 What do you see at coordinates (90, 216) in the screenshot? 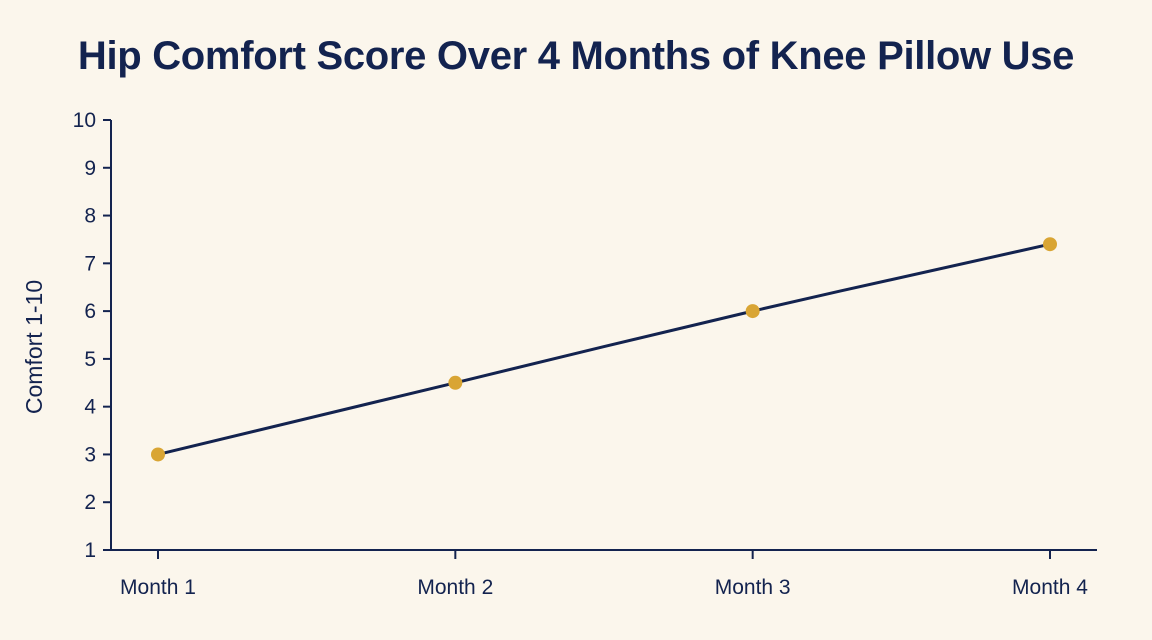
I see `y-tick-label: 8` at bounding box center [90, 216].